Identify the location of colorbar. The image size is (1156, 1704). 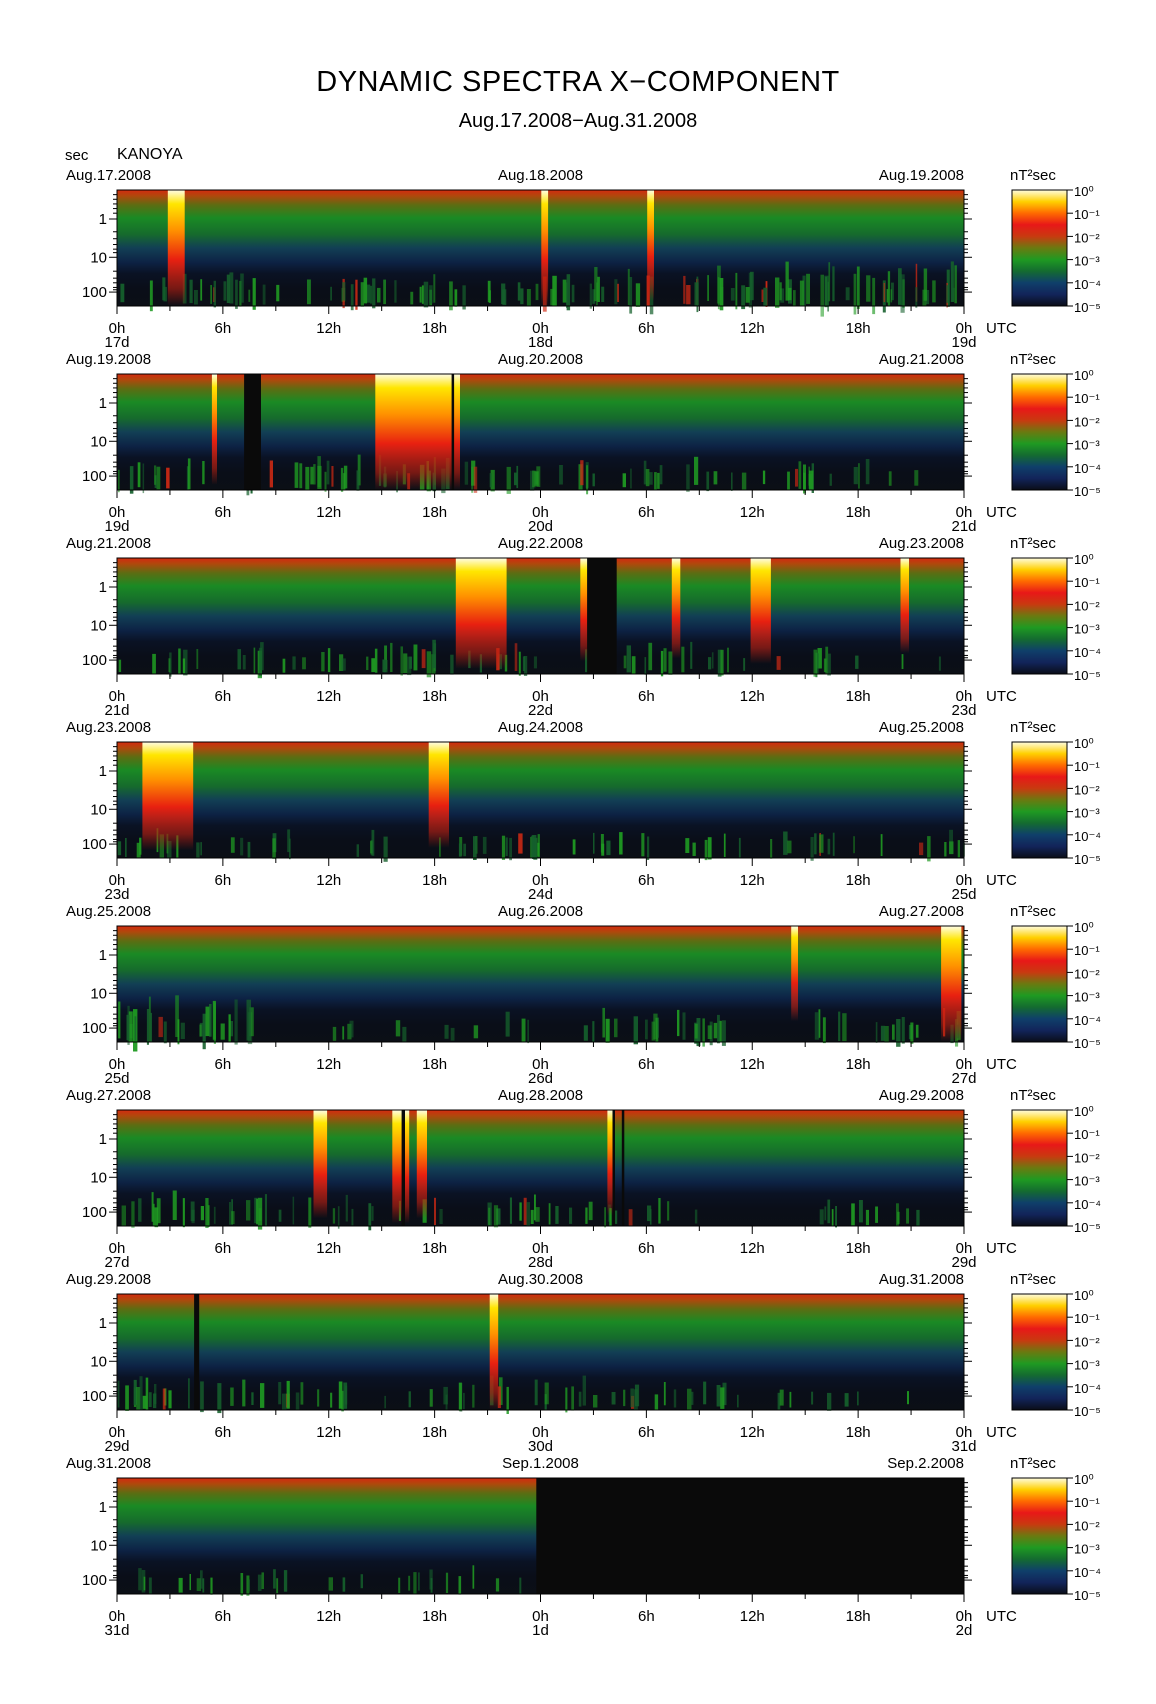
(1039, 248).